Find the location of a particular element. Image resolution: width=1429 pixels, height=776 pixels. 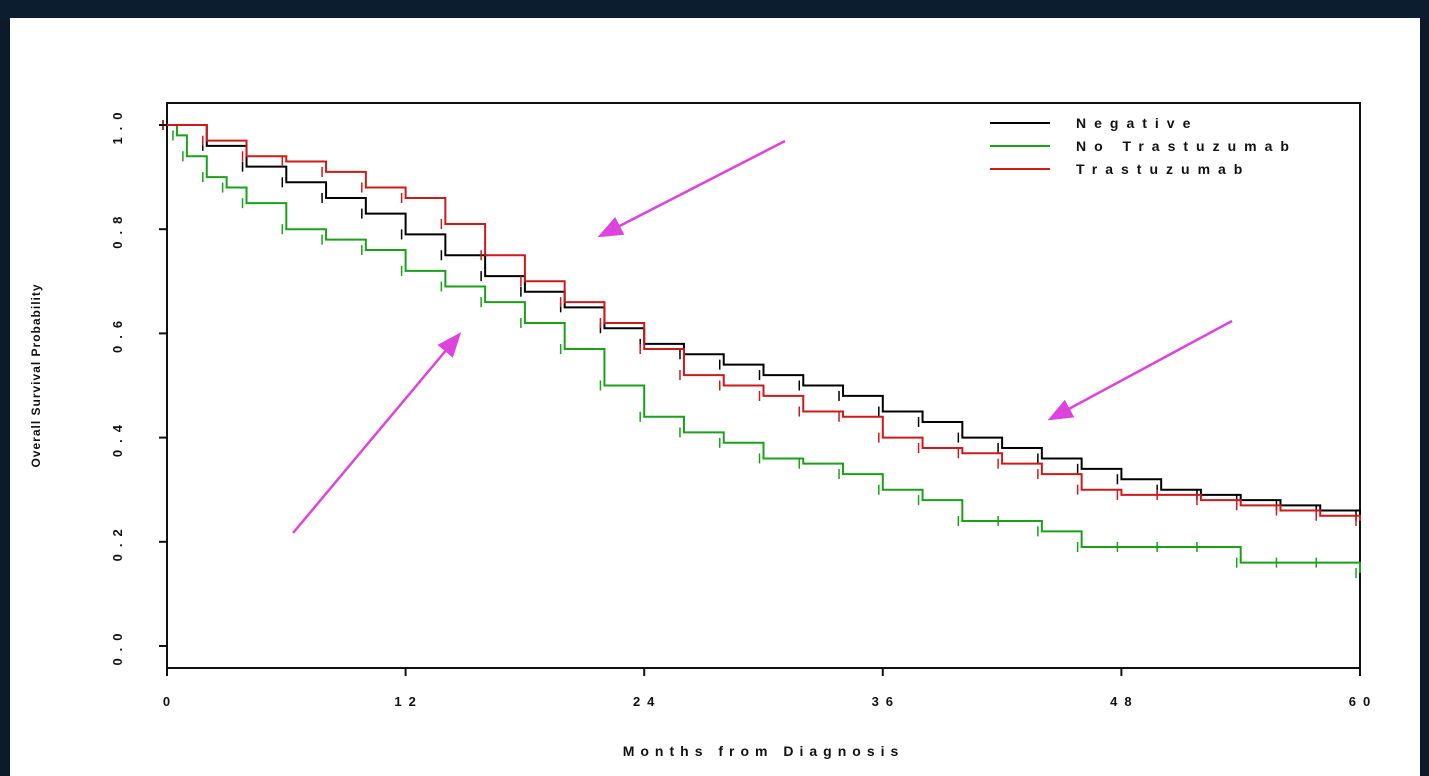

y-tick-label: 0.6 is located at coordinates (117, 333).